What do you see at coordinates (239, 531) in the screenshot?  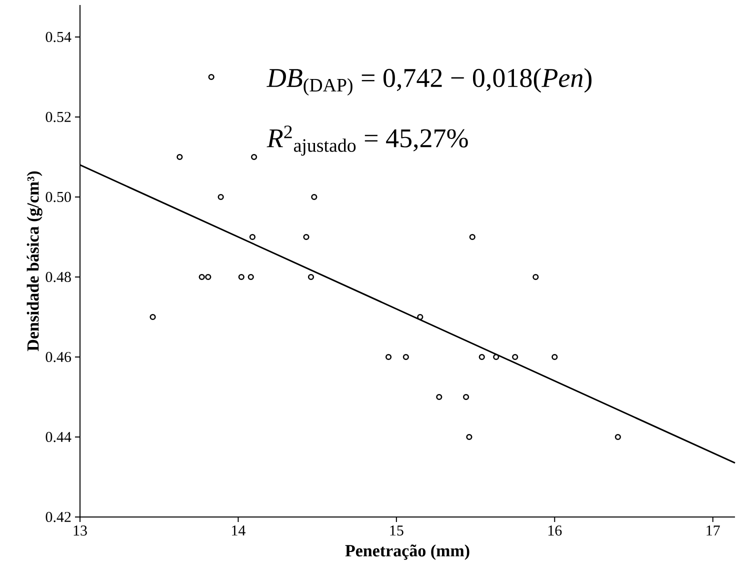 I see `x-tick-label: 14` at bounding box center [239, 531].